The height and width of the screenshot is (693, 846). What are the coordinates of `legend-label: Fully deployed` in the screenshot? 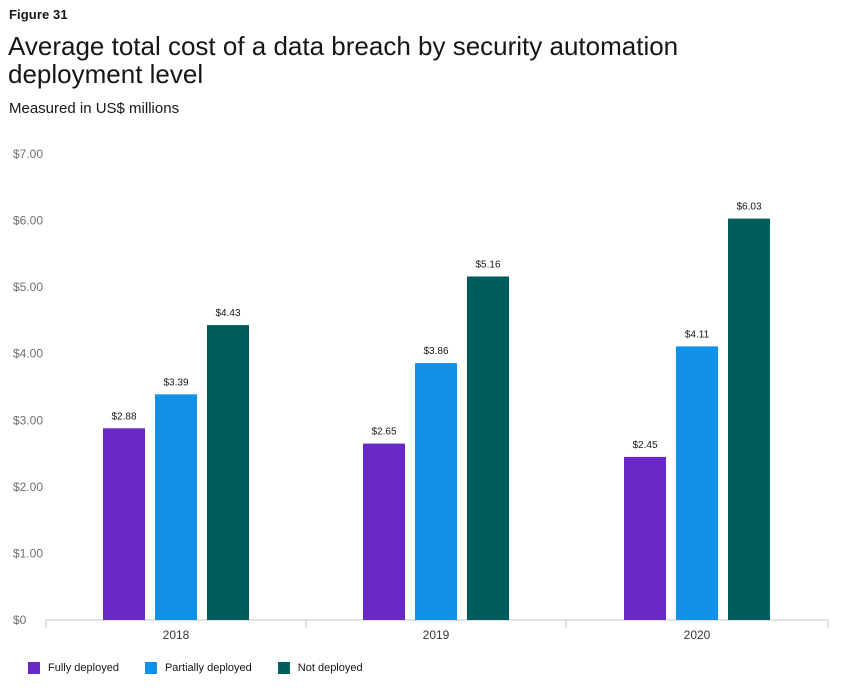 It's located at (83, 668).